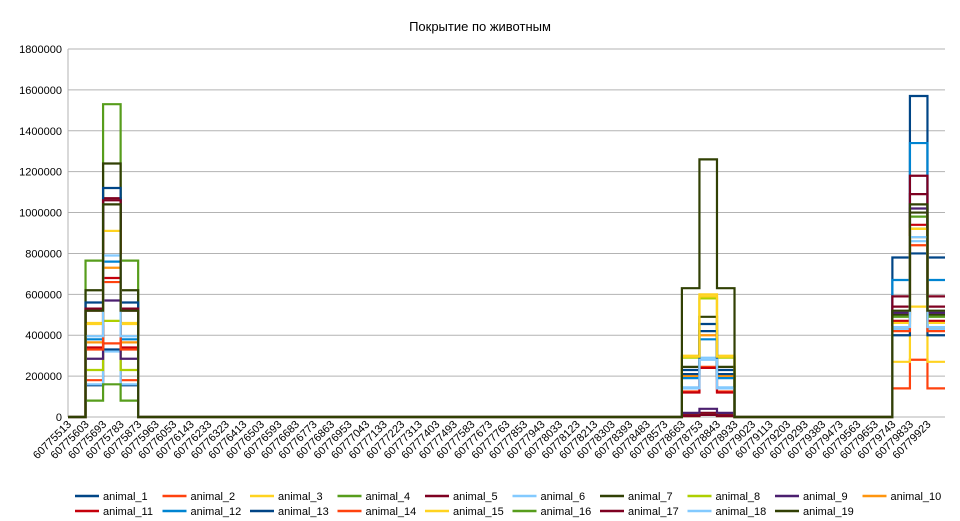 The height and width of the screenshot is (521, 960). Describe the element at coordinates (566, 512) in the screenshot. I see `legend-label: animal_16` at that location.